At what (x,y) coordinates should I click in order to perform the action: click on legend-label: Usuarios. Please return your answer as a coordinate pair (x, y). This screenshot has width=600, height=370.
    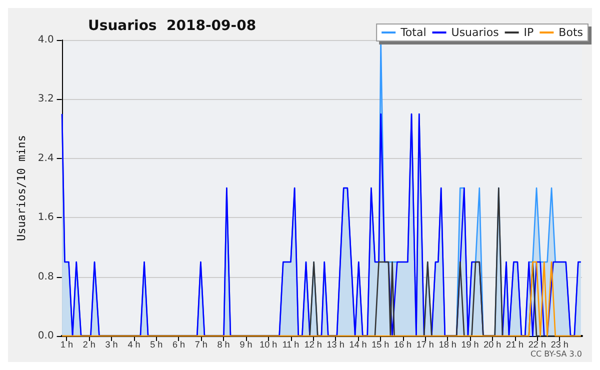
    Looking at the image, I should click on (475, 32).